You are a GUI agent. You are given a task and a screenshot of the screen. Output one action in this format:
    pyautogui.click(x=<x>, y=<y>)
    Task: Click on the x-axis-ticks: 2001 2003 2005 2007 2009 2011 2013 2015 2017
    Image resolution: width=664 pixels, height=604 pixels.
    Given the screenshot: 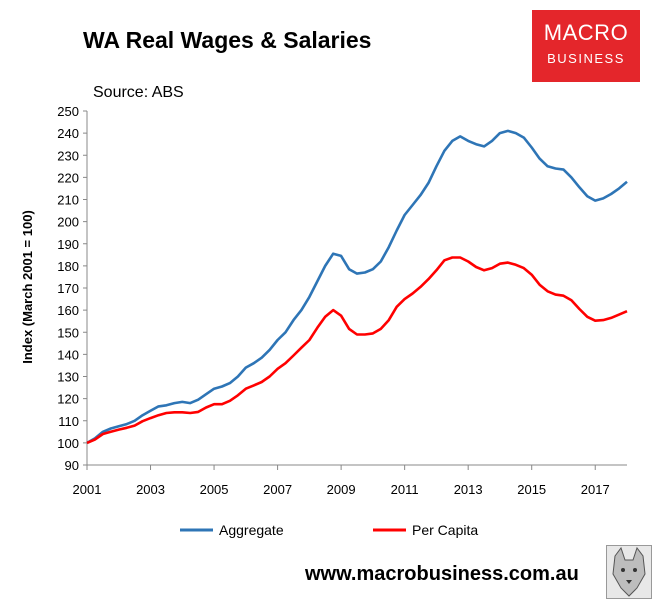 What is the action you would take?
    pyautogui.click(x=341, y=481)
    